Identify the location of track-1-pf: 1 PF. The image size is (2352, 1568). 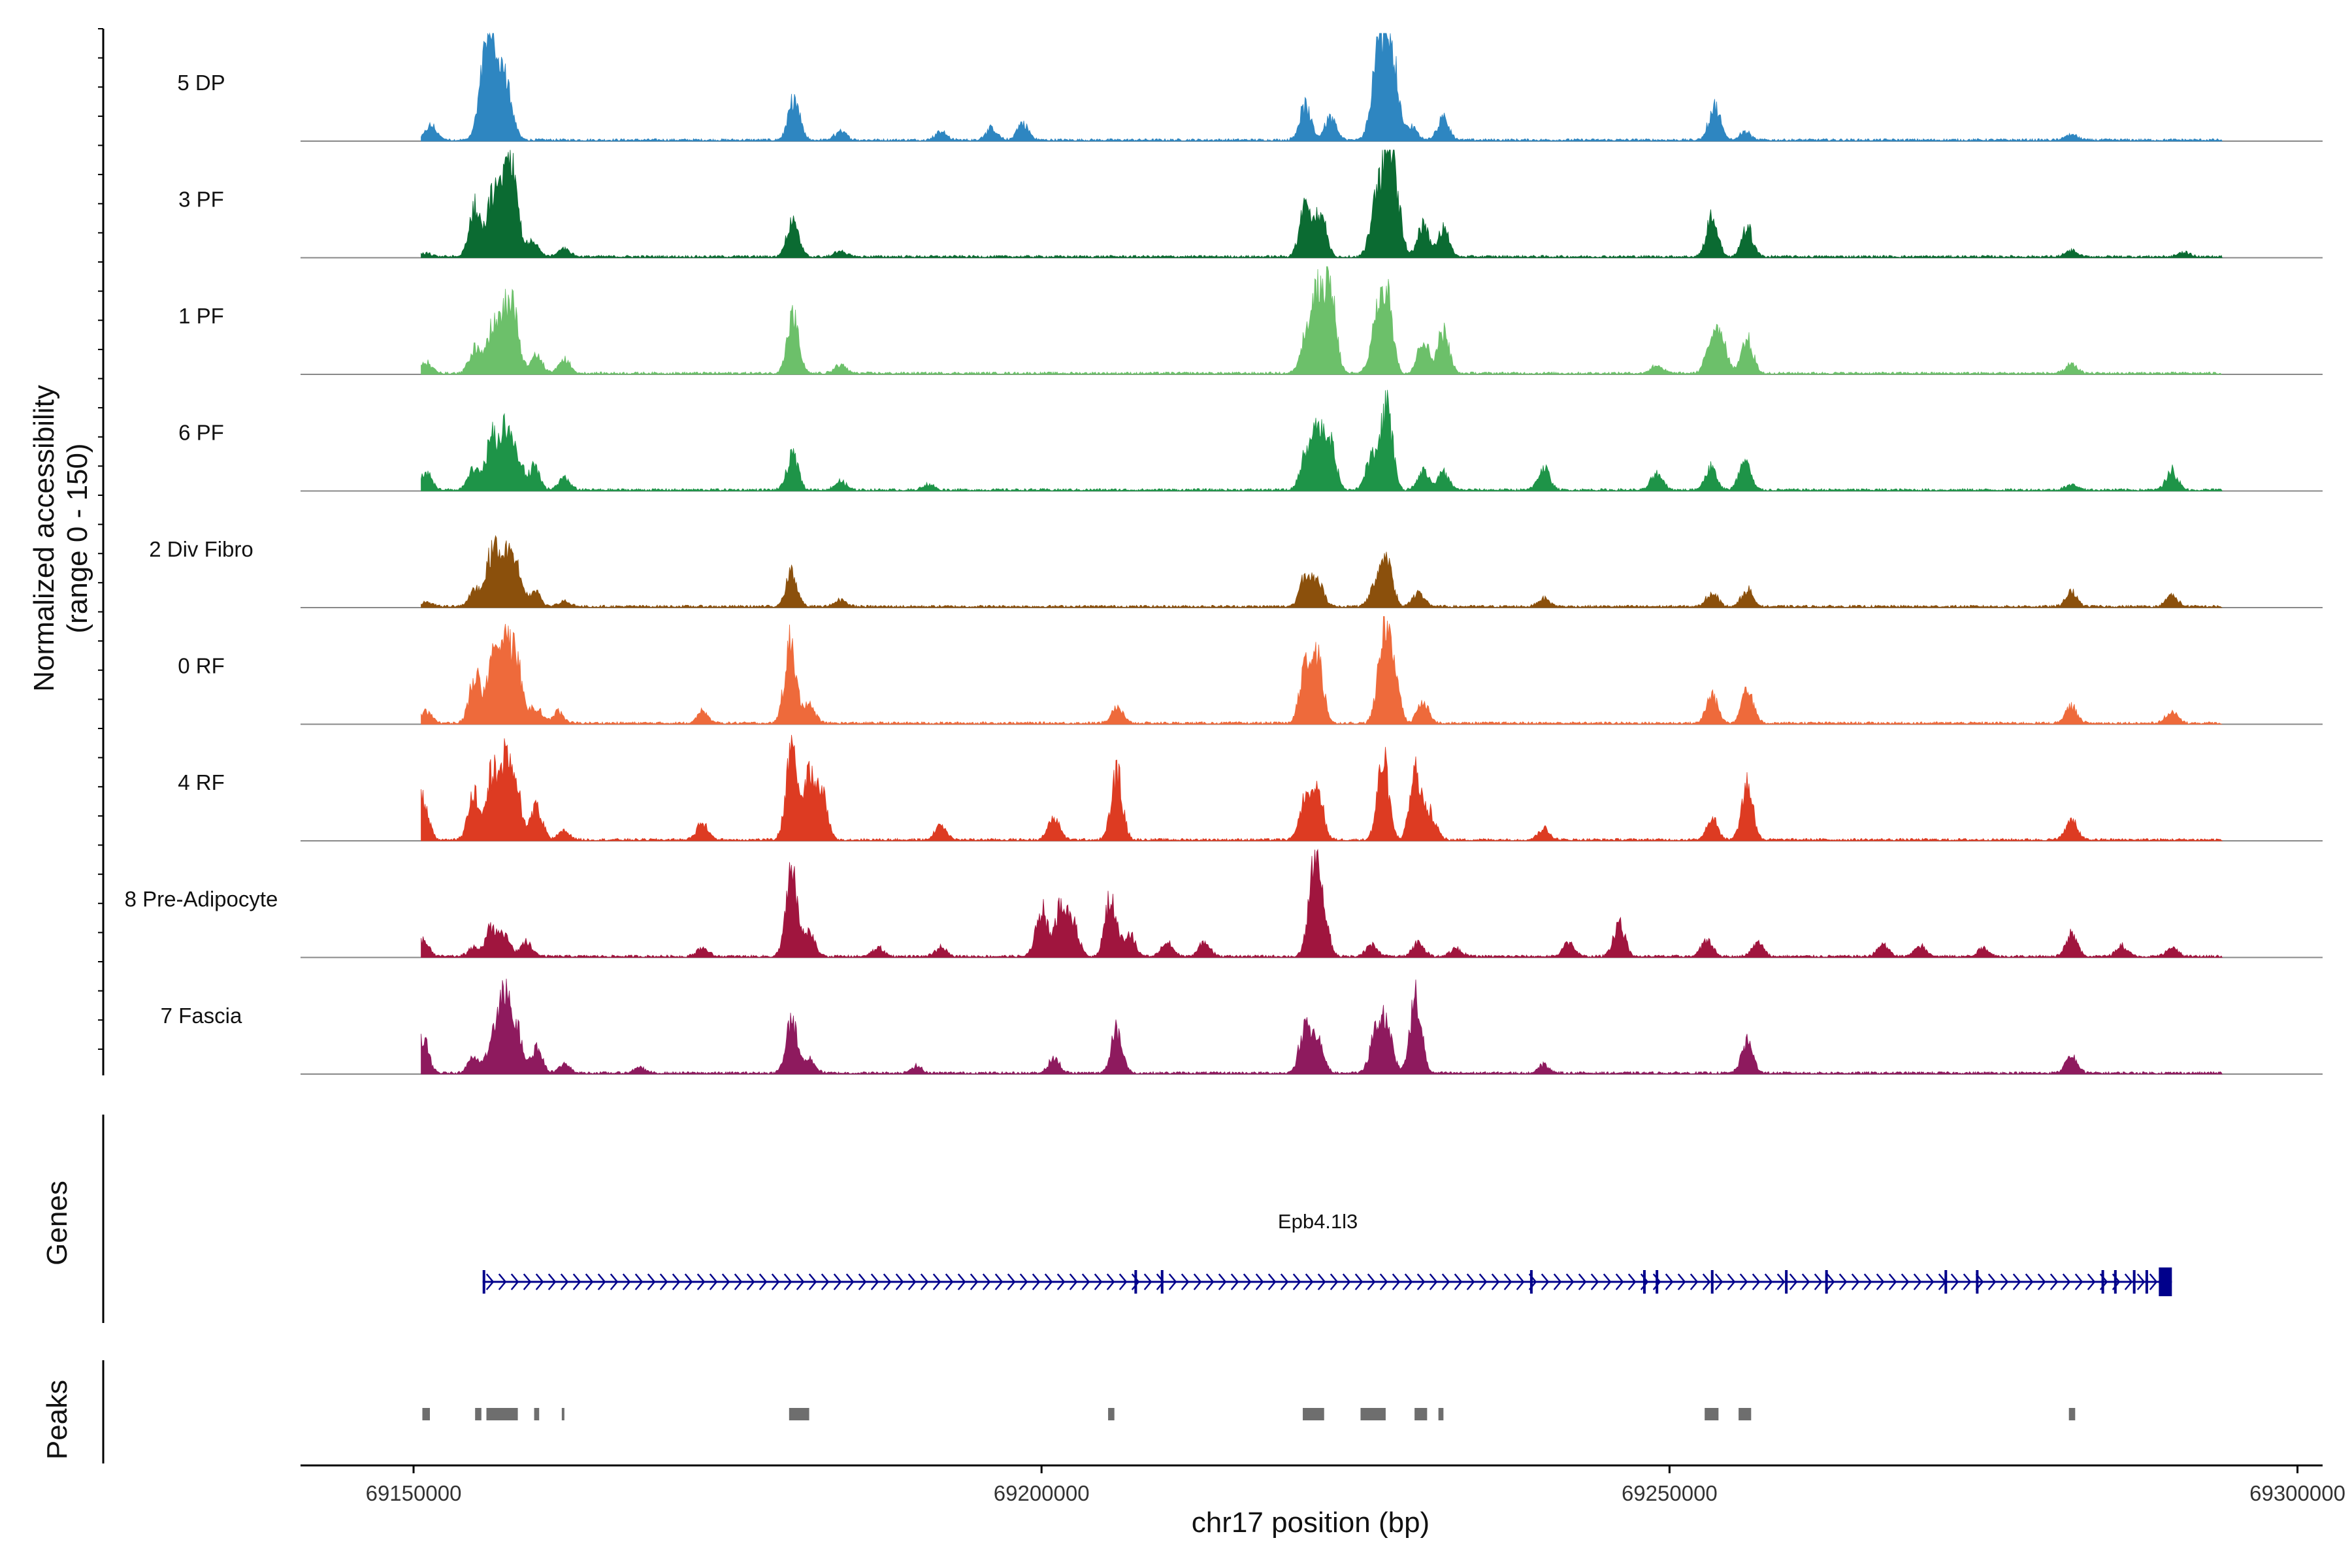
(1250, 321).